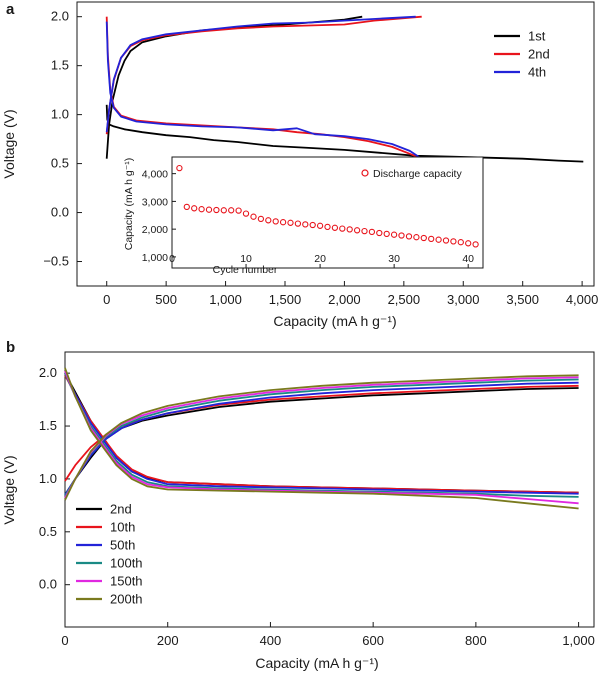 This screenshot has height=677, width=600. Describe the element at coordinates (417, 174) in the screenshot. I see `inset-legend-label: Discharge capacity` at that location.